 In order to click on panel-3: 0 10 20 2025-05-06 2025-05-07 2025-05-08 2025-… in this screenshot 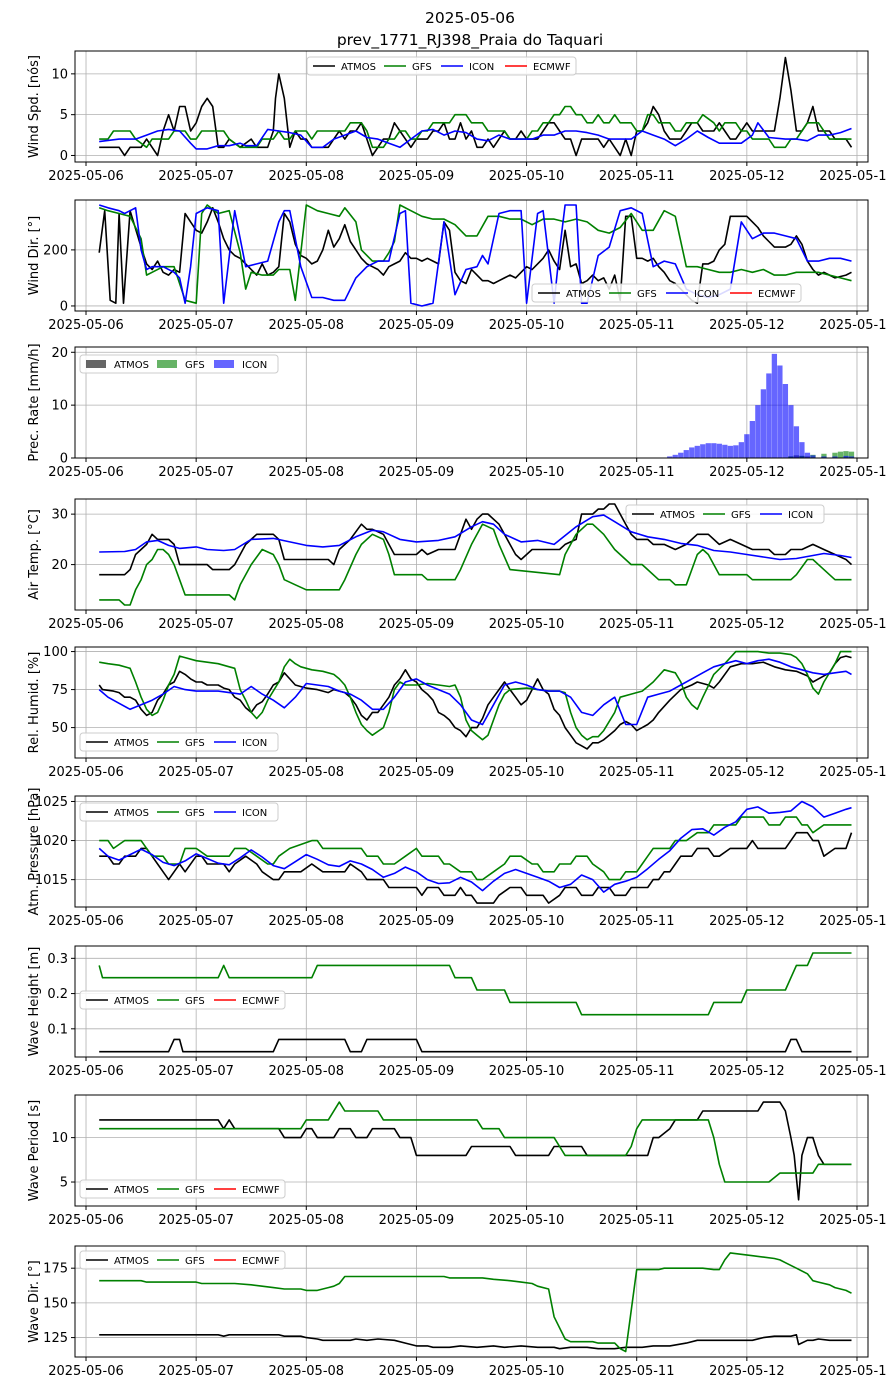, I will do `click(456, 411)`.